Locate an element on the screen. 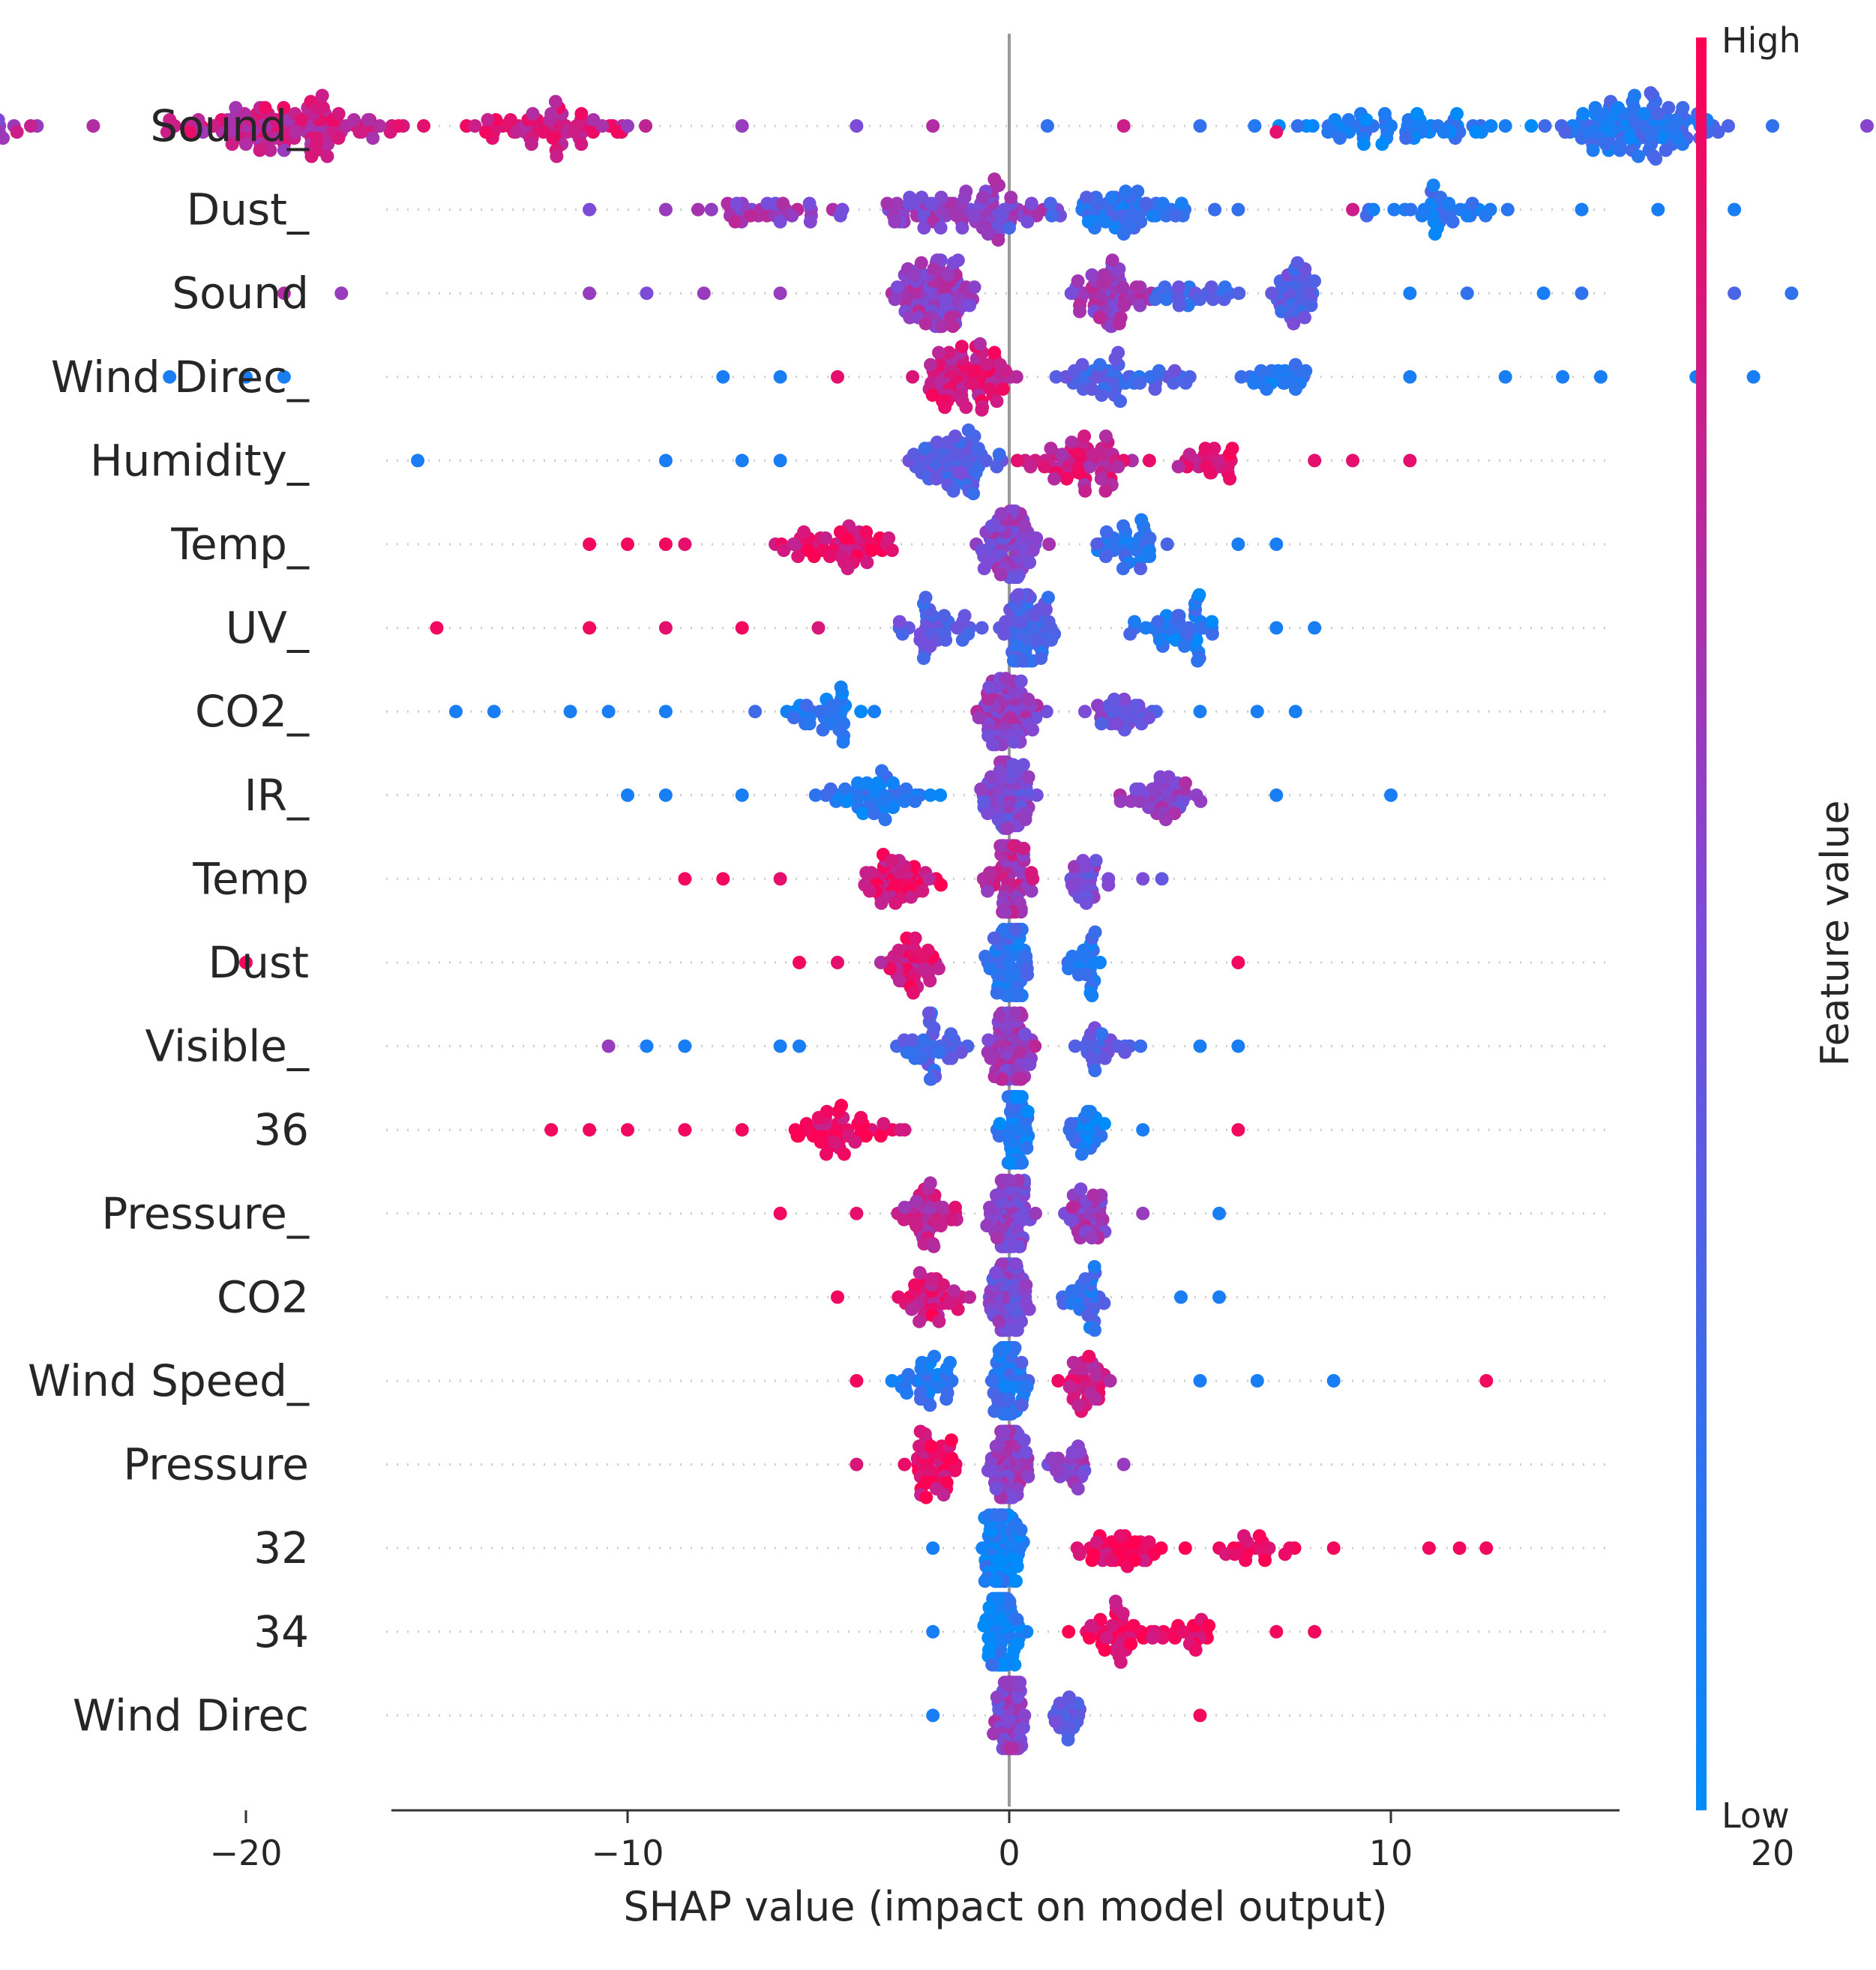 Image resolution: width=1876 pixels, height=1970 pixels. colorbar-high-label: High is located at coordinates (1762, 40).